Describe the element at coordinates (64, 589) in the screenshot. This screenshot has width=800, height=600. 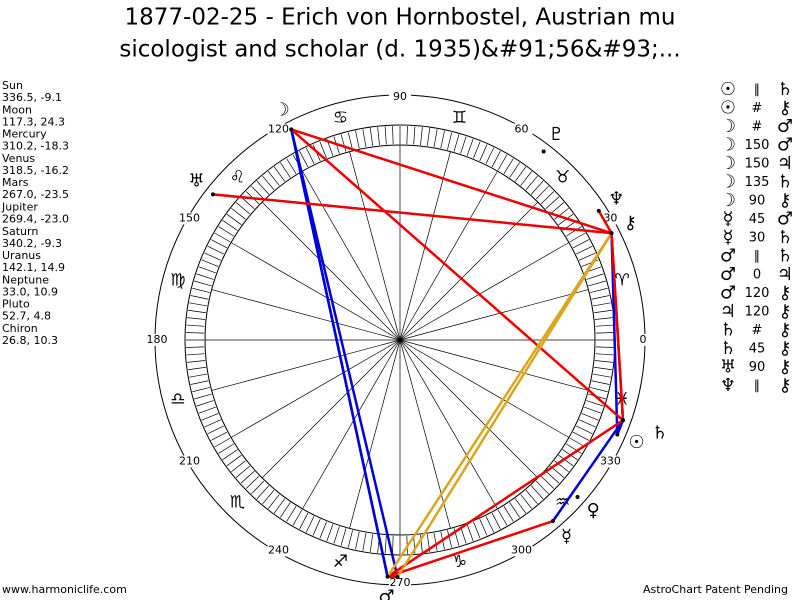
I see `footer-left: www.harmoniclife.com` at that location.